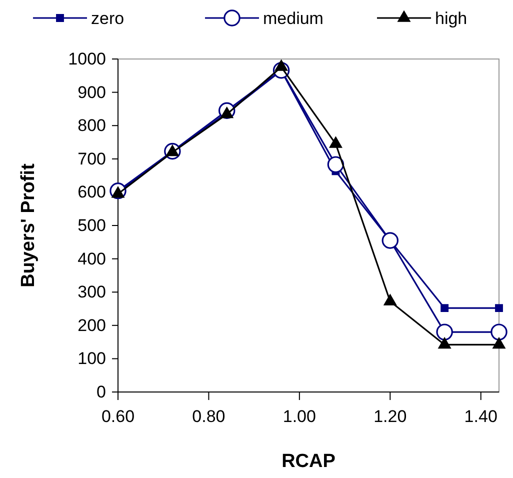 The height and width of the screenshot is (478, 513). Describe the element at coordinates (451, 18) in the screenshot. I see `legend-label: high` at that location.